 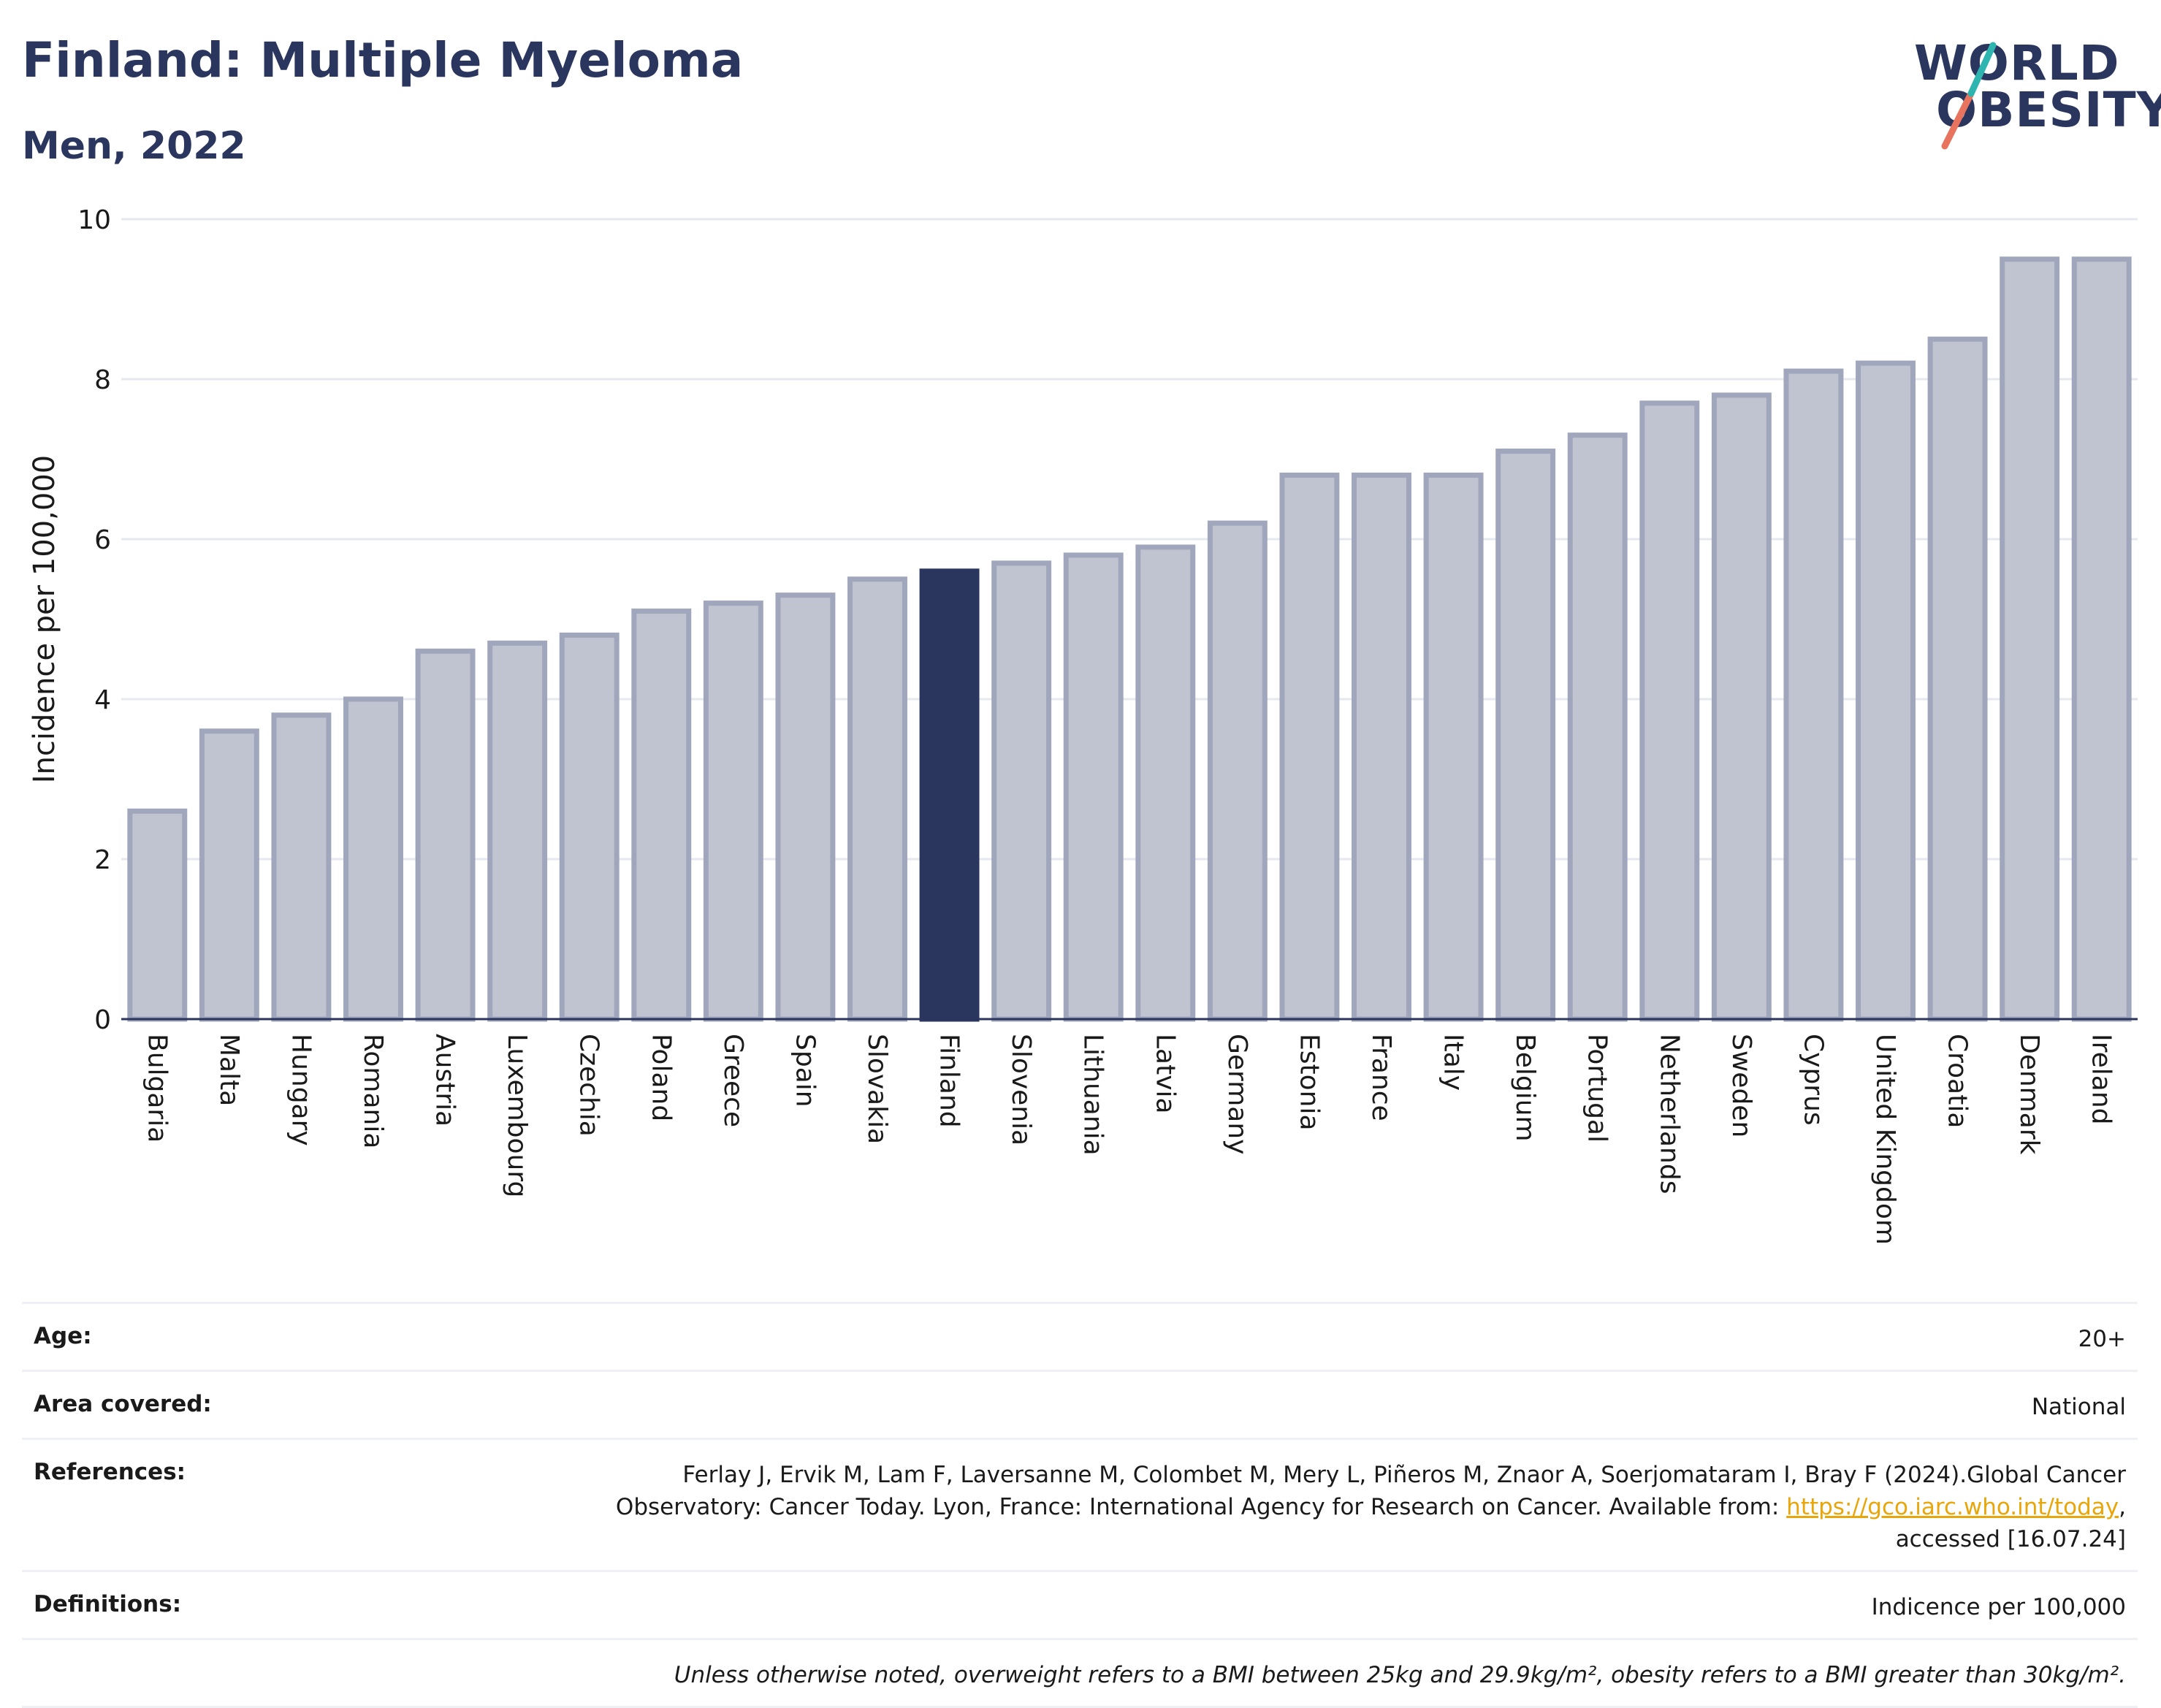 What do you see at coordinates (1080, 1604) in the screenshot?
I see `info-row-definitions: Definitions: Indicence per 100,000` at bounding box center [1080, 1604].